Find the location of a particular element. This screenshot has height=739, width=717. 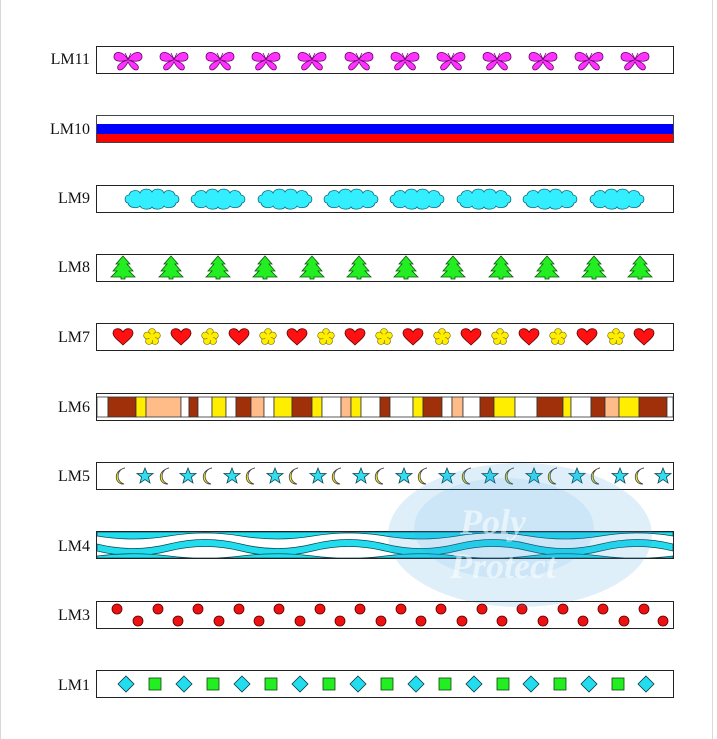

butterfly-pattern is located at coordinates (381, 61).